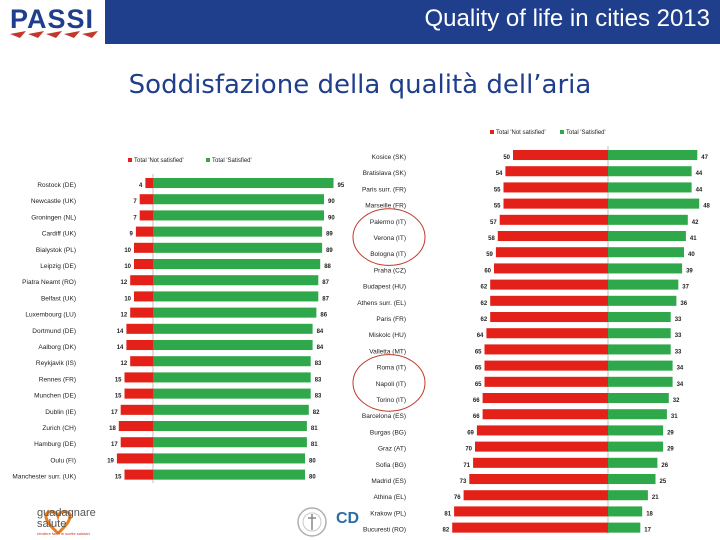 Image resolution: width=720 pixels, height=540 pixels. I want to click on value-label-satisfied: 44, so click(699, 190).